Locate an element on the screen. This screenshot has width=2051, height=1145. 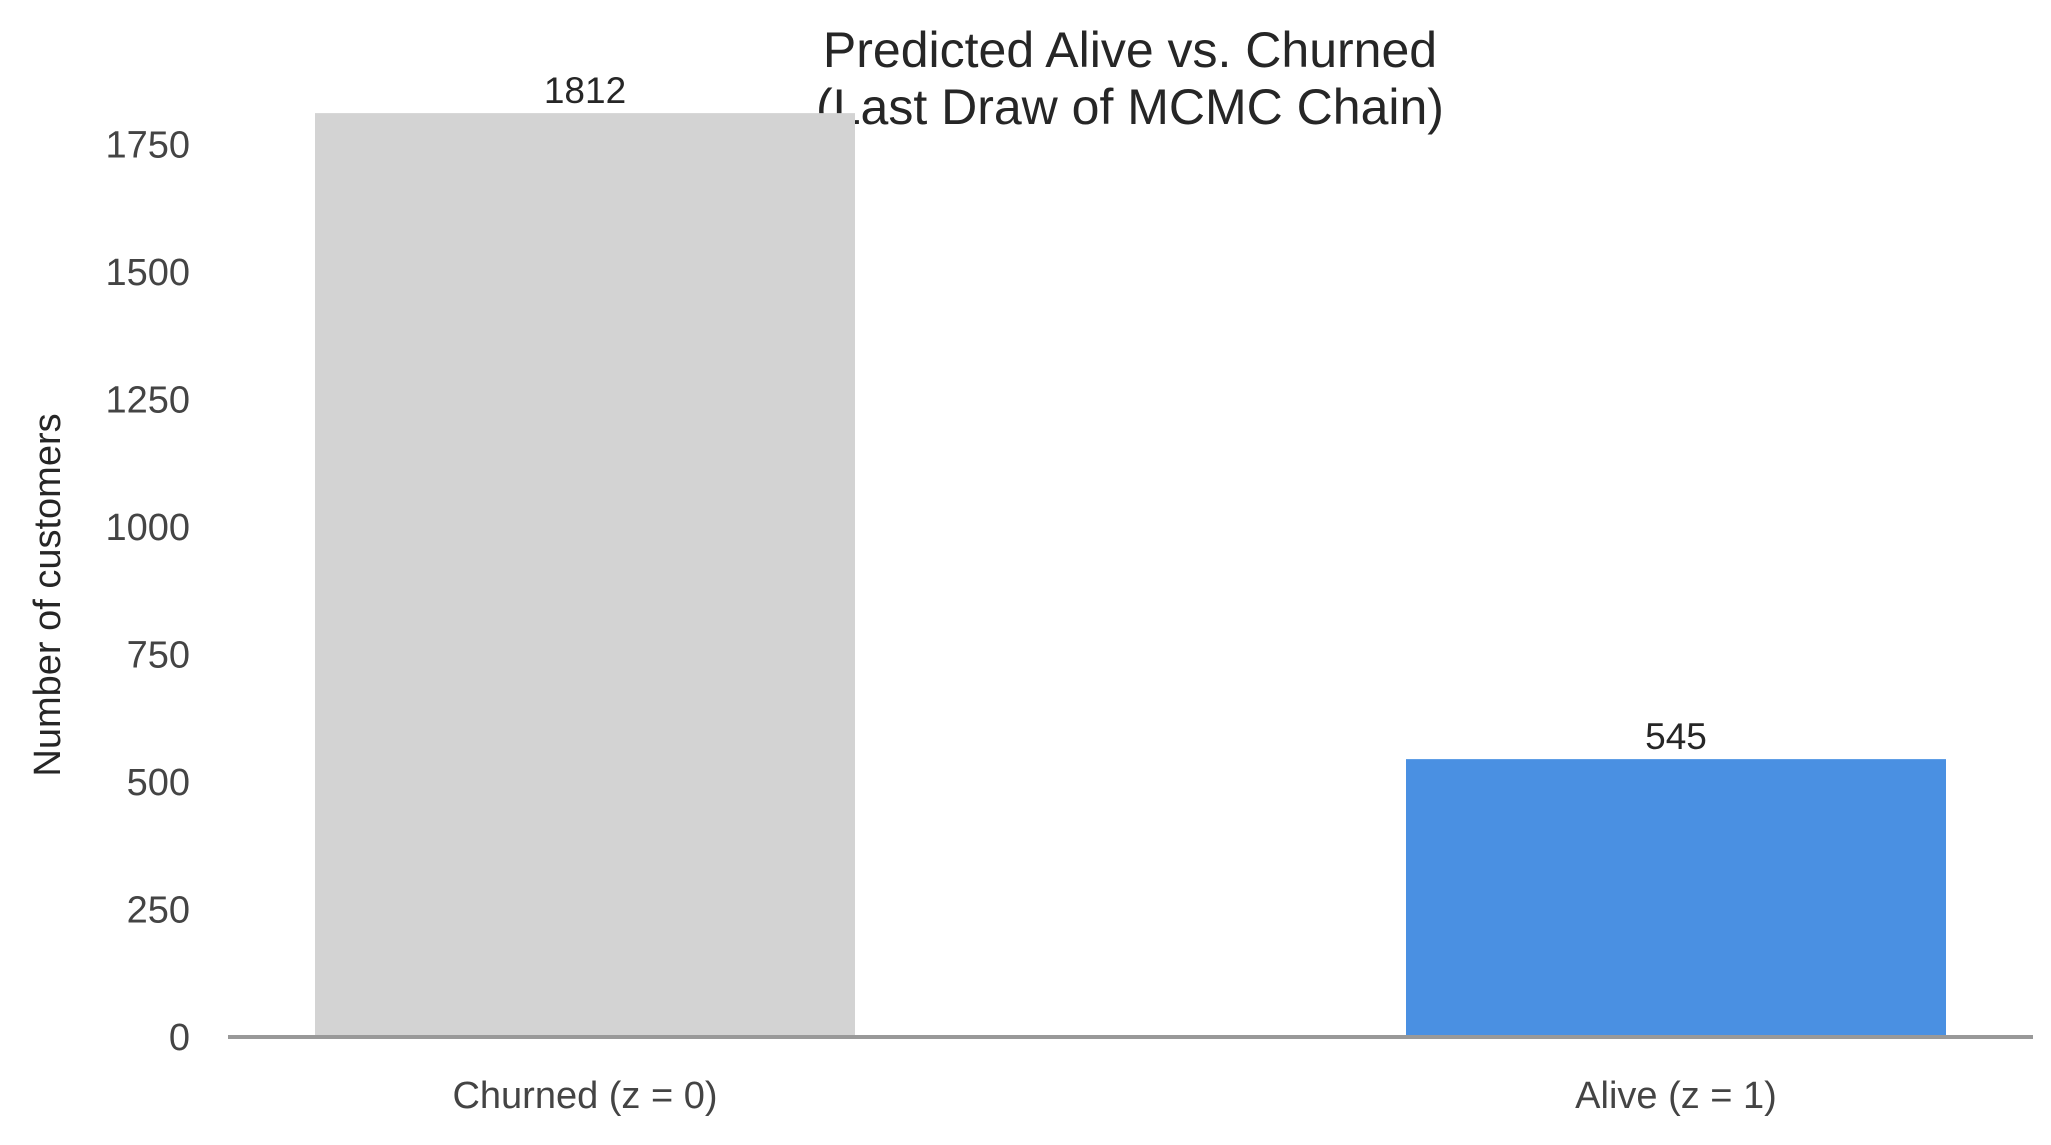
x-tick-label: Churned (z = 0) is located at coordinates (584, 1096).